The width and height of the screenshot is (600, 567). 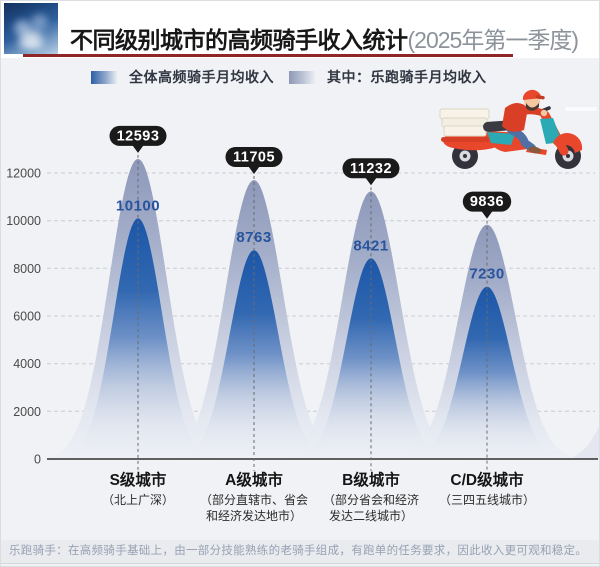 I want to click on callout-value: 11232, so click(x=371, y=169).